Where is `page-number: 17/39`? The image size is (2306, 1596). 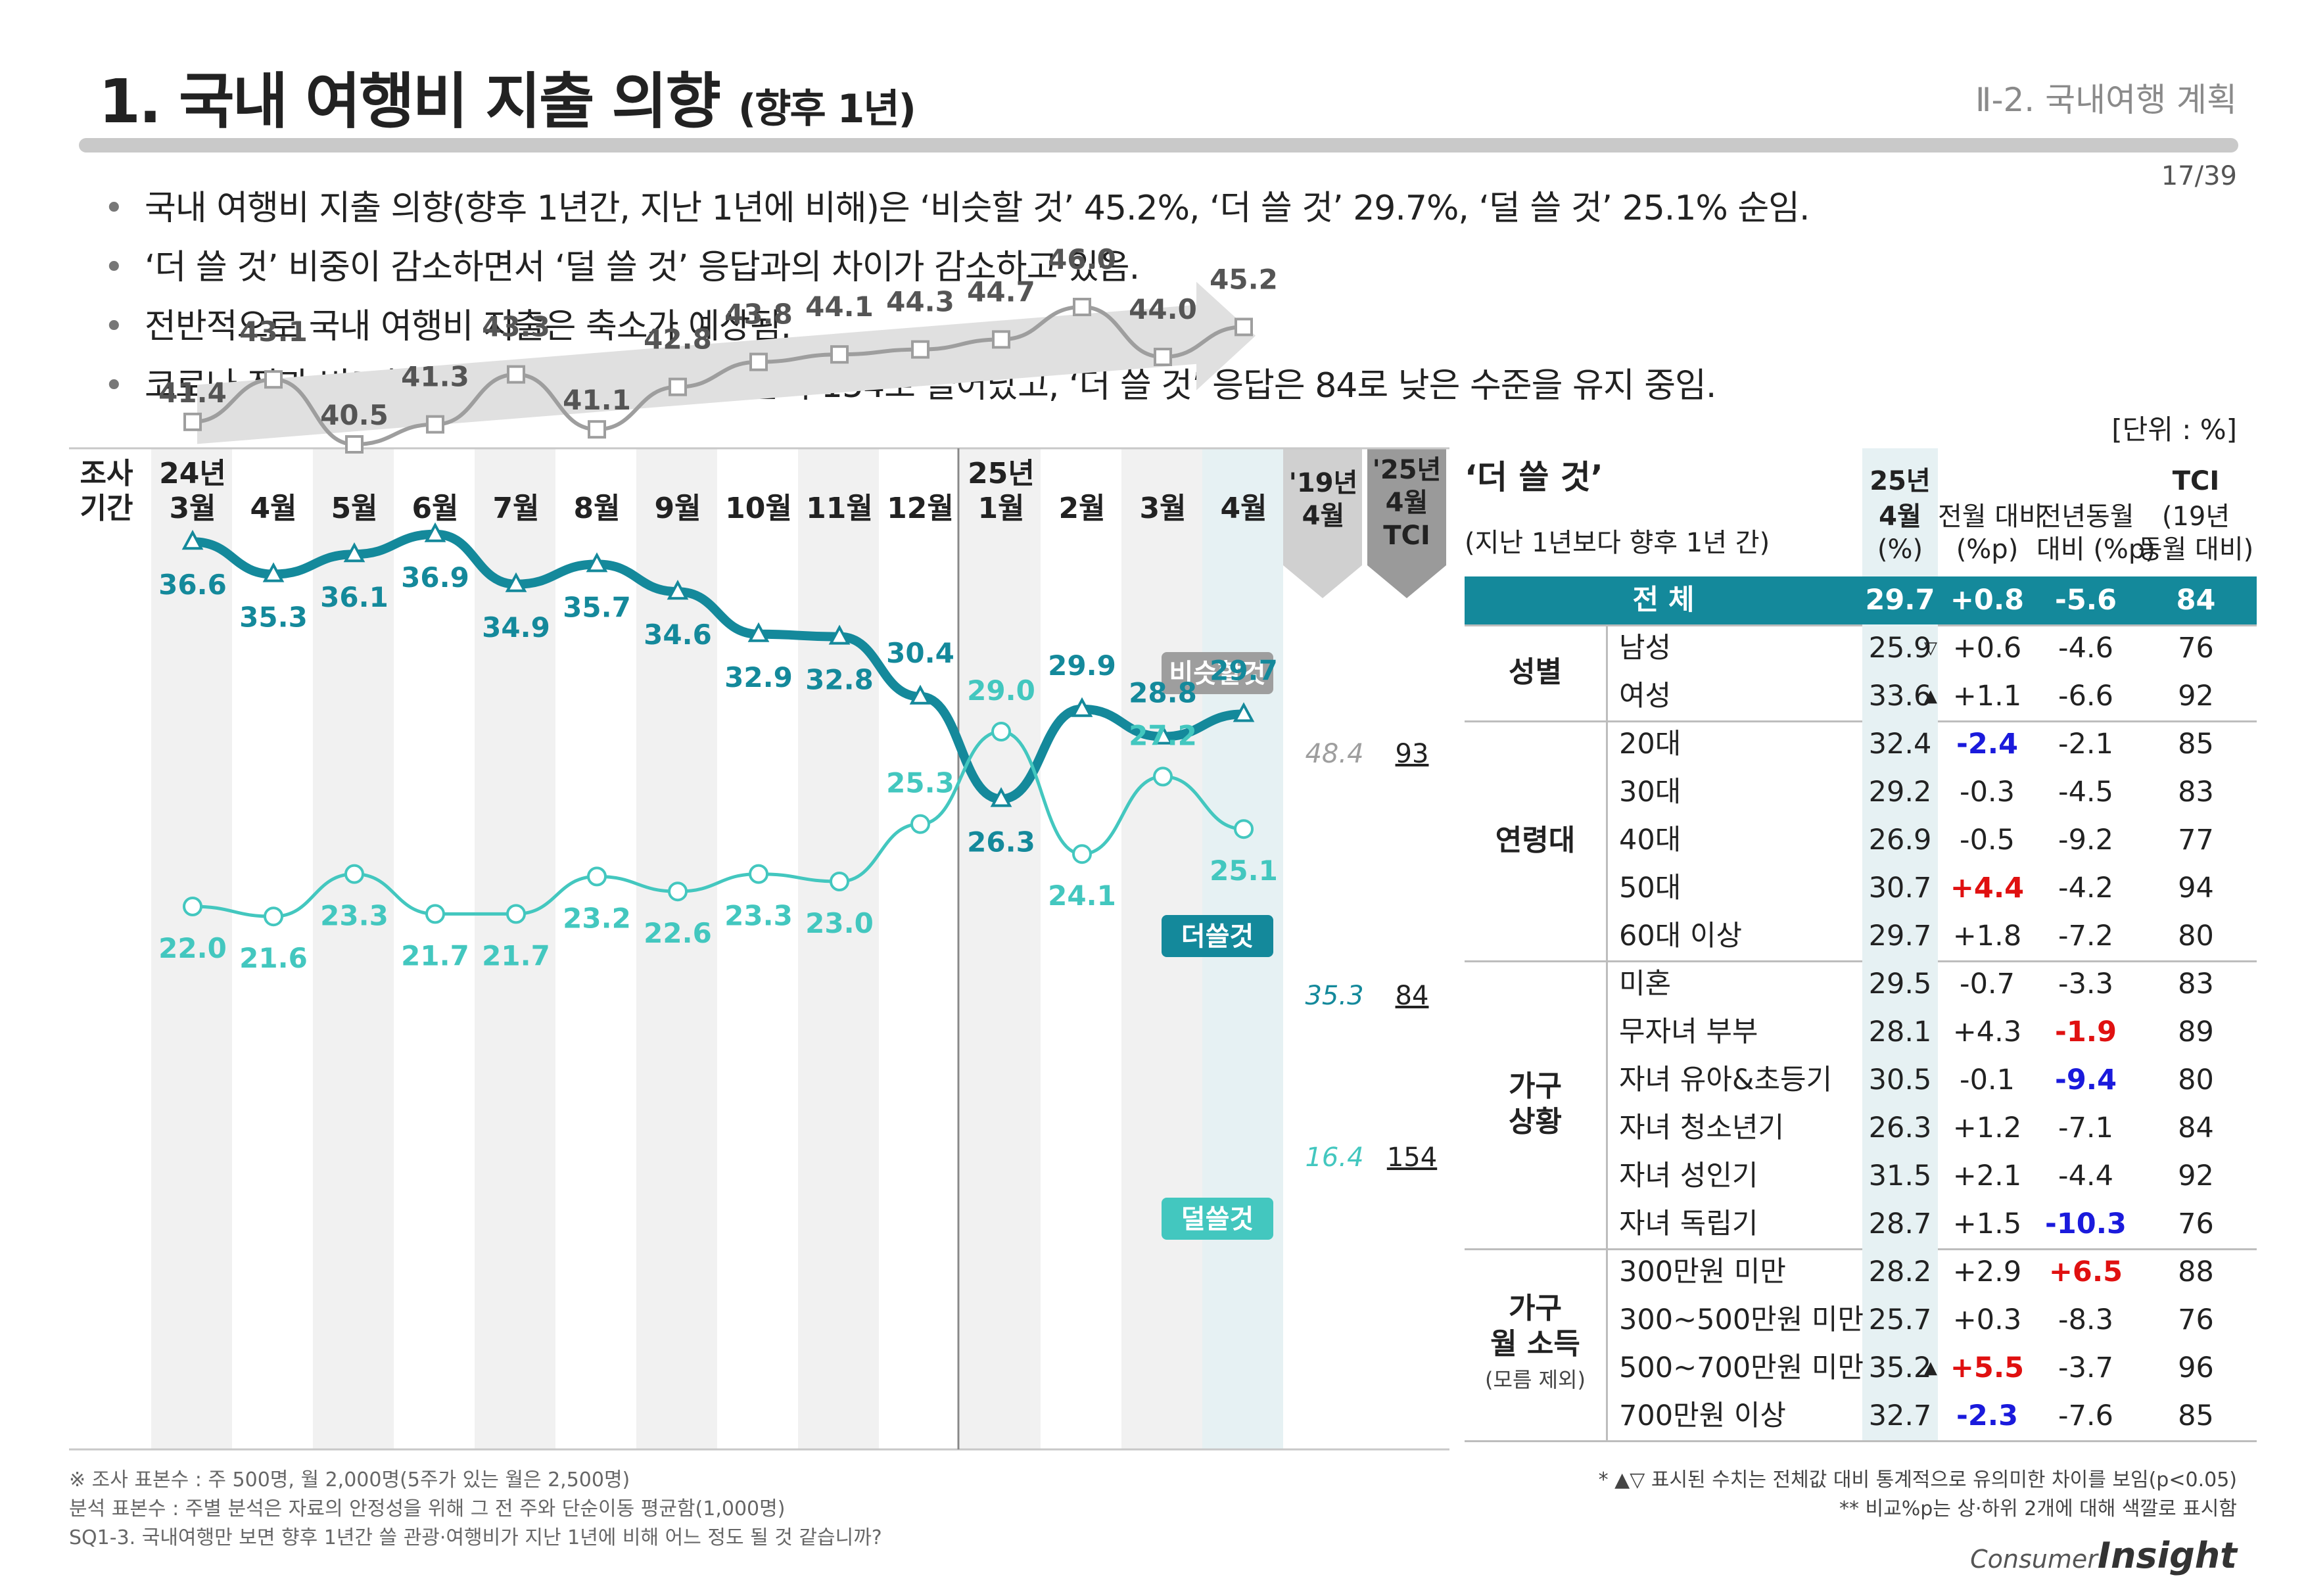
page-number: 17/39 is located at coordinates (2199, 176).